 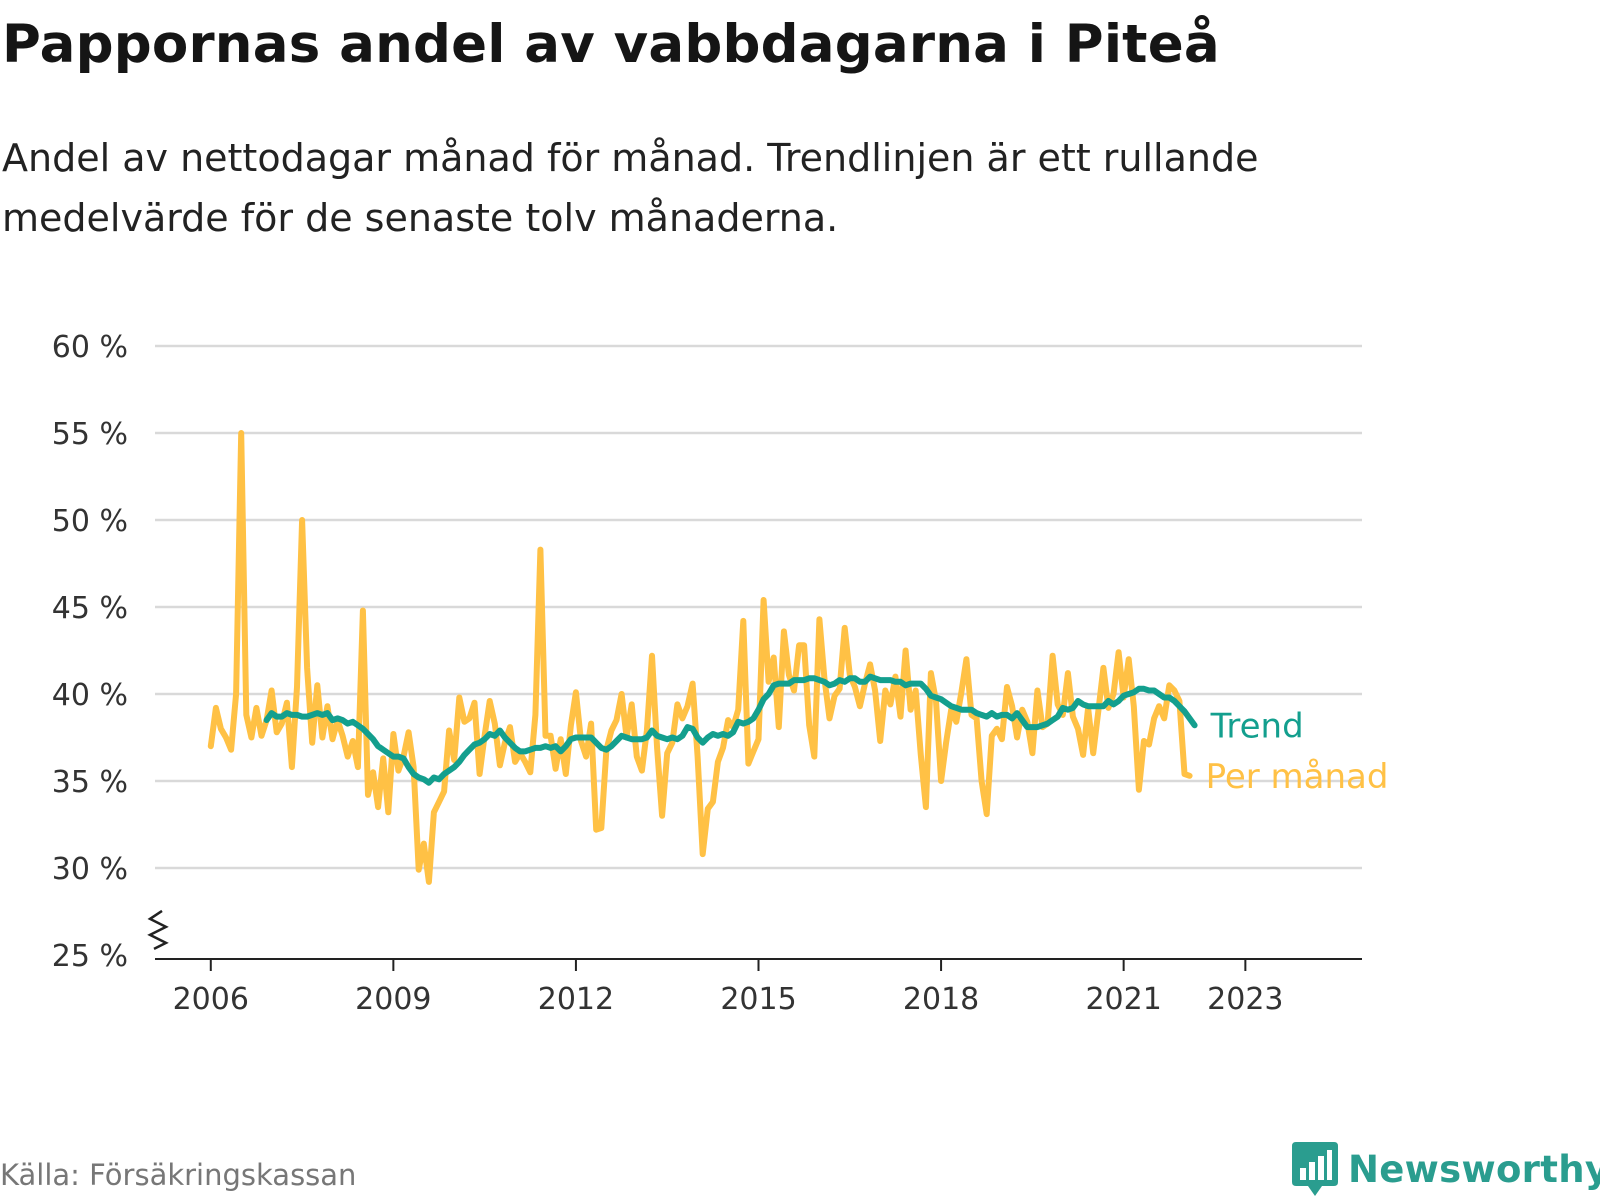 I want to click on series-line-trend, so click(x=730, y=729).